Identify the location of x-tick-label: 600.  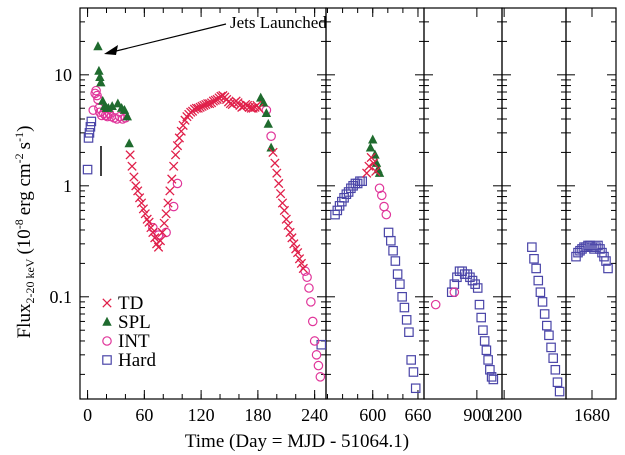
(372, 415).